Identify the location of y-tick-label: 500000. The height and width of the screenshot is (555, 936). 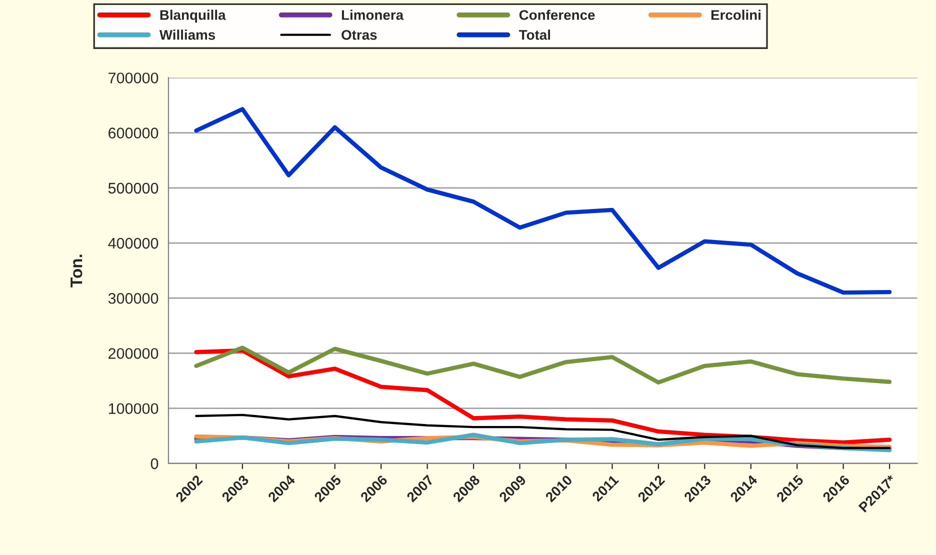
(133, 188).